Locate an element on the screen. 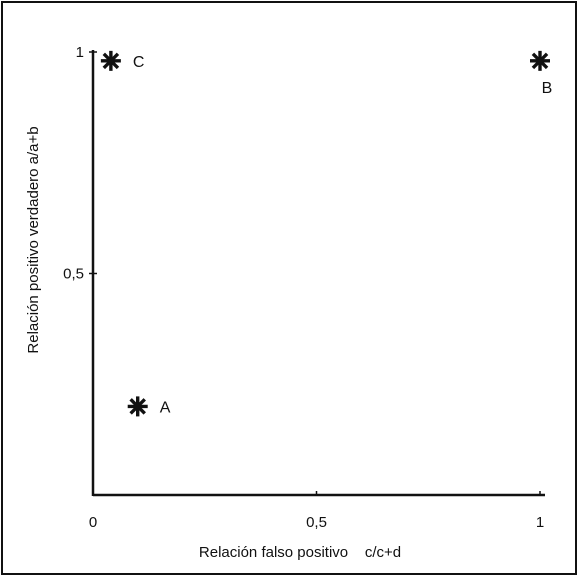  x-tick-label: 0,5 is located at coordinates (316, 522).